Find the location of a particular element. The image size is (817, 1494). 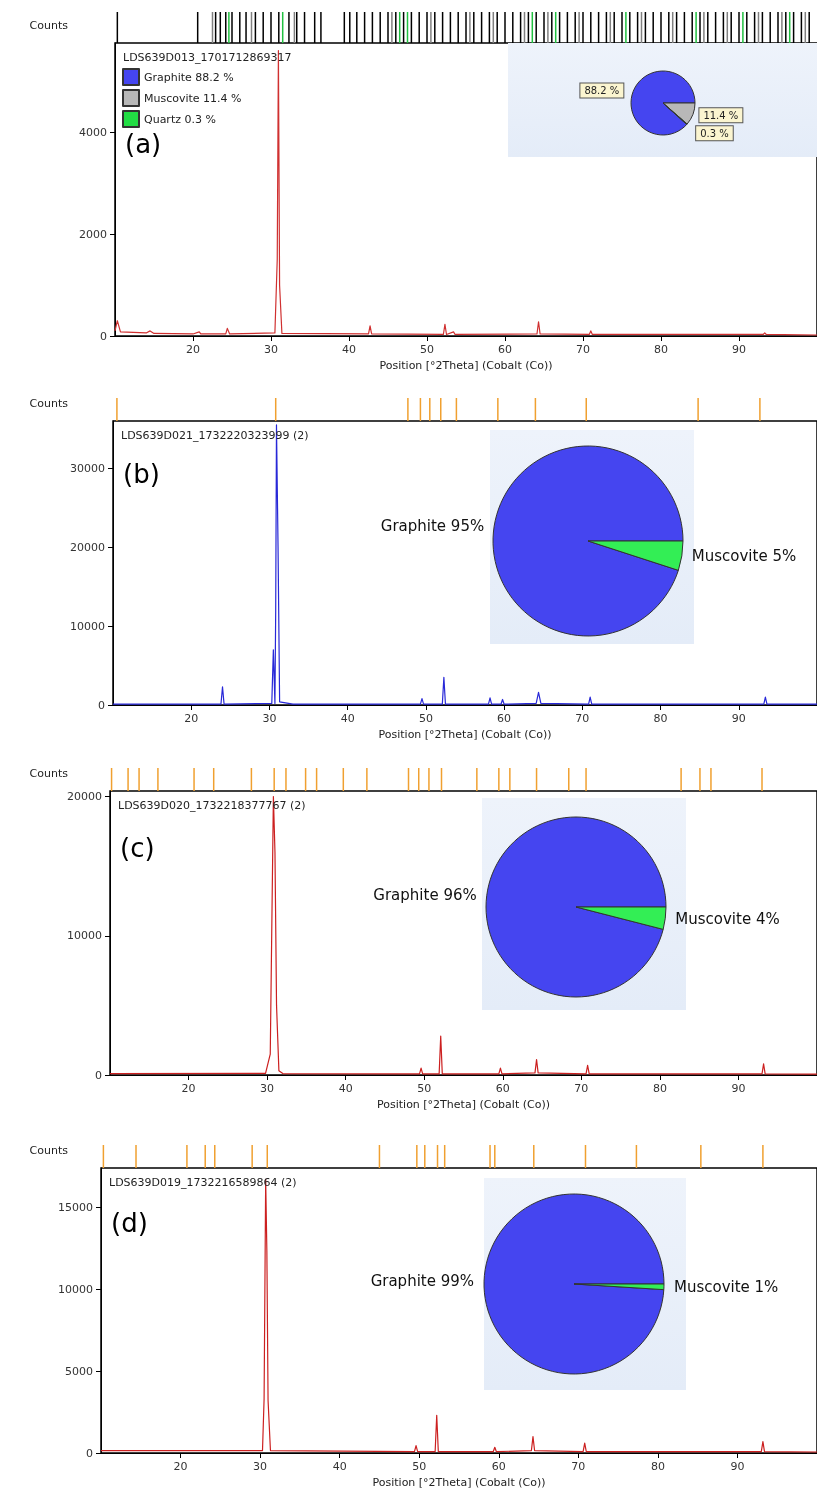

slice-label: Muscovite 4% is located at coordinates (727, 918).